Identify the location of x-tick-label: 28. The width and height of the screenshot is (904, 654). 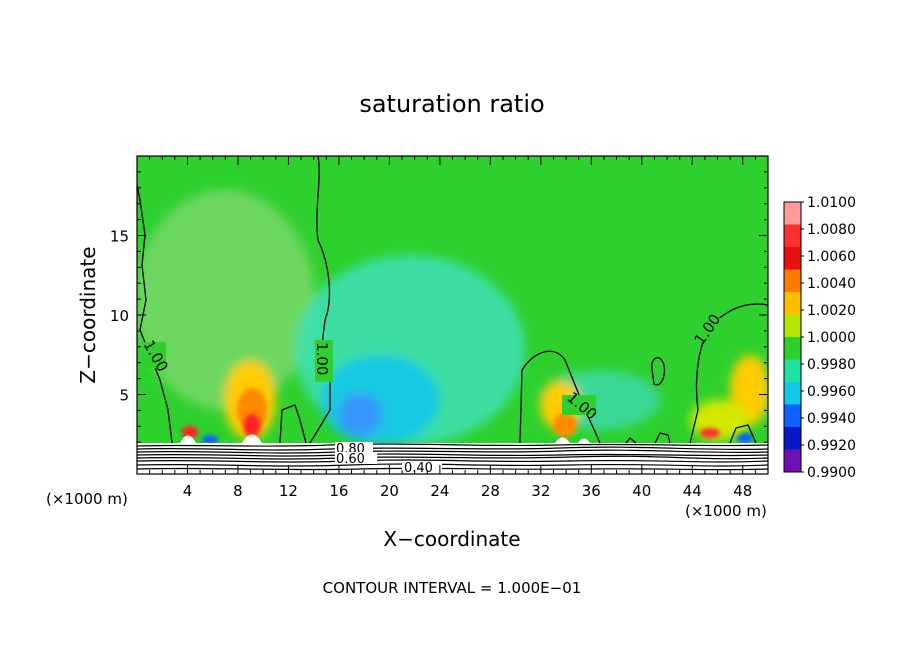
(490, 491).